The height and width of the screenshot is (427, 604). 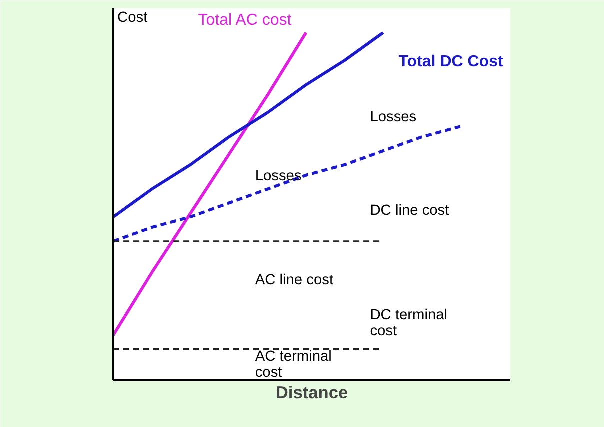 I want to click on x-axis-title: Distance, so click(x=312, y=392).